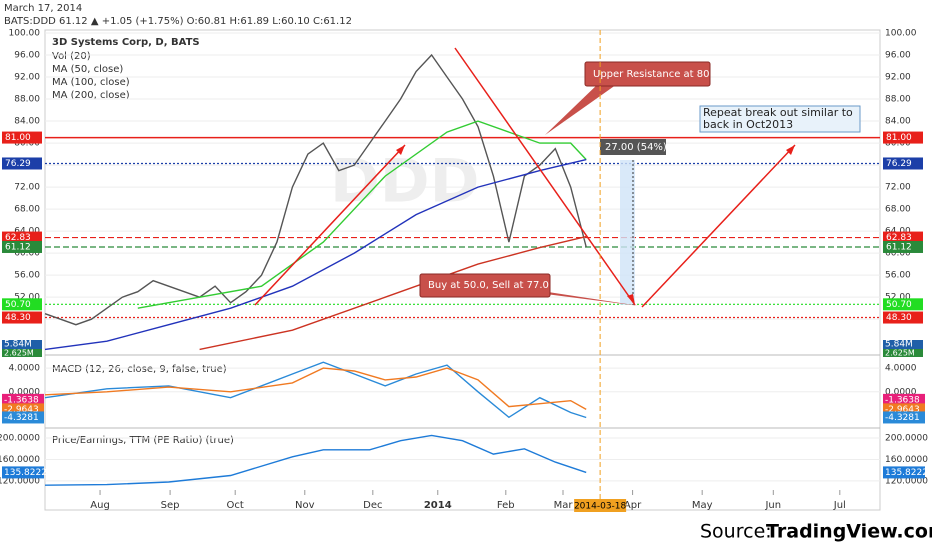 The height and width of the screenshot is (554, 932). What do you see at coordinates (438, 505) in the screenshot?
I see `x-tick-label: 2014` at bounding box center [438, 505].